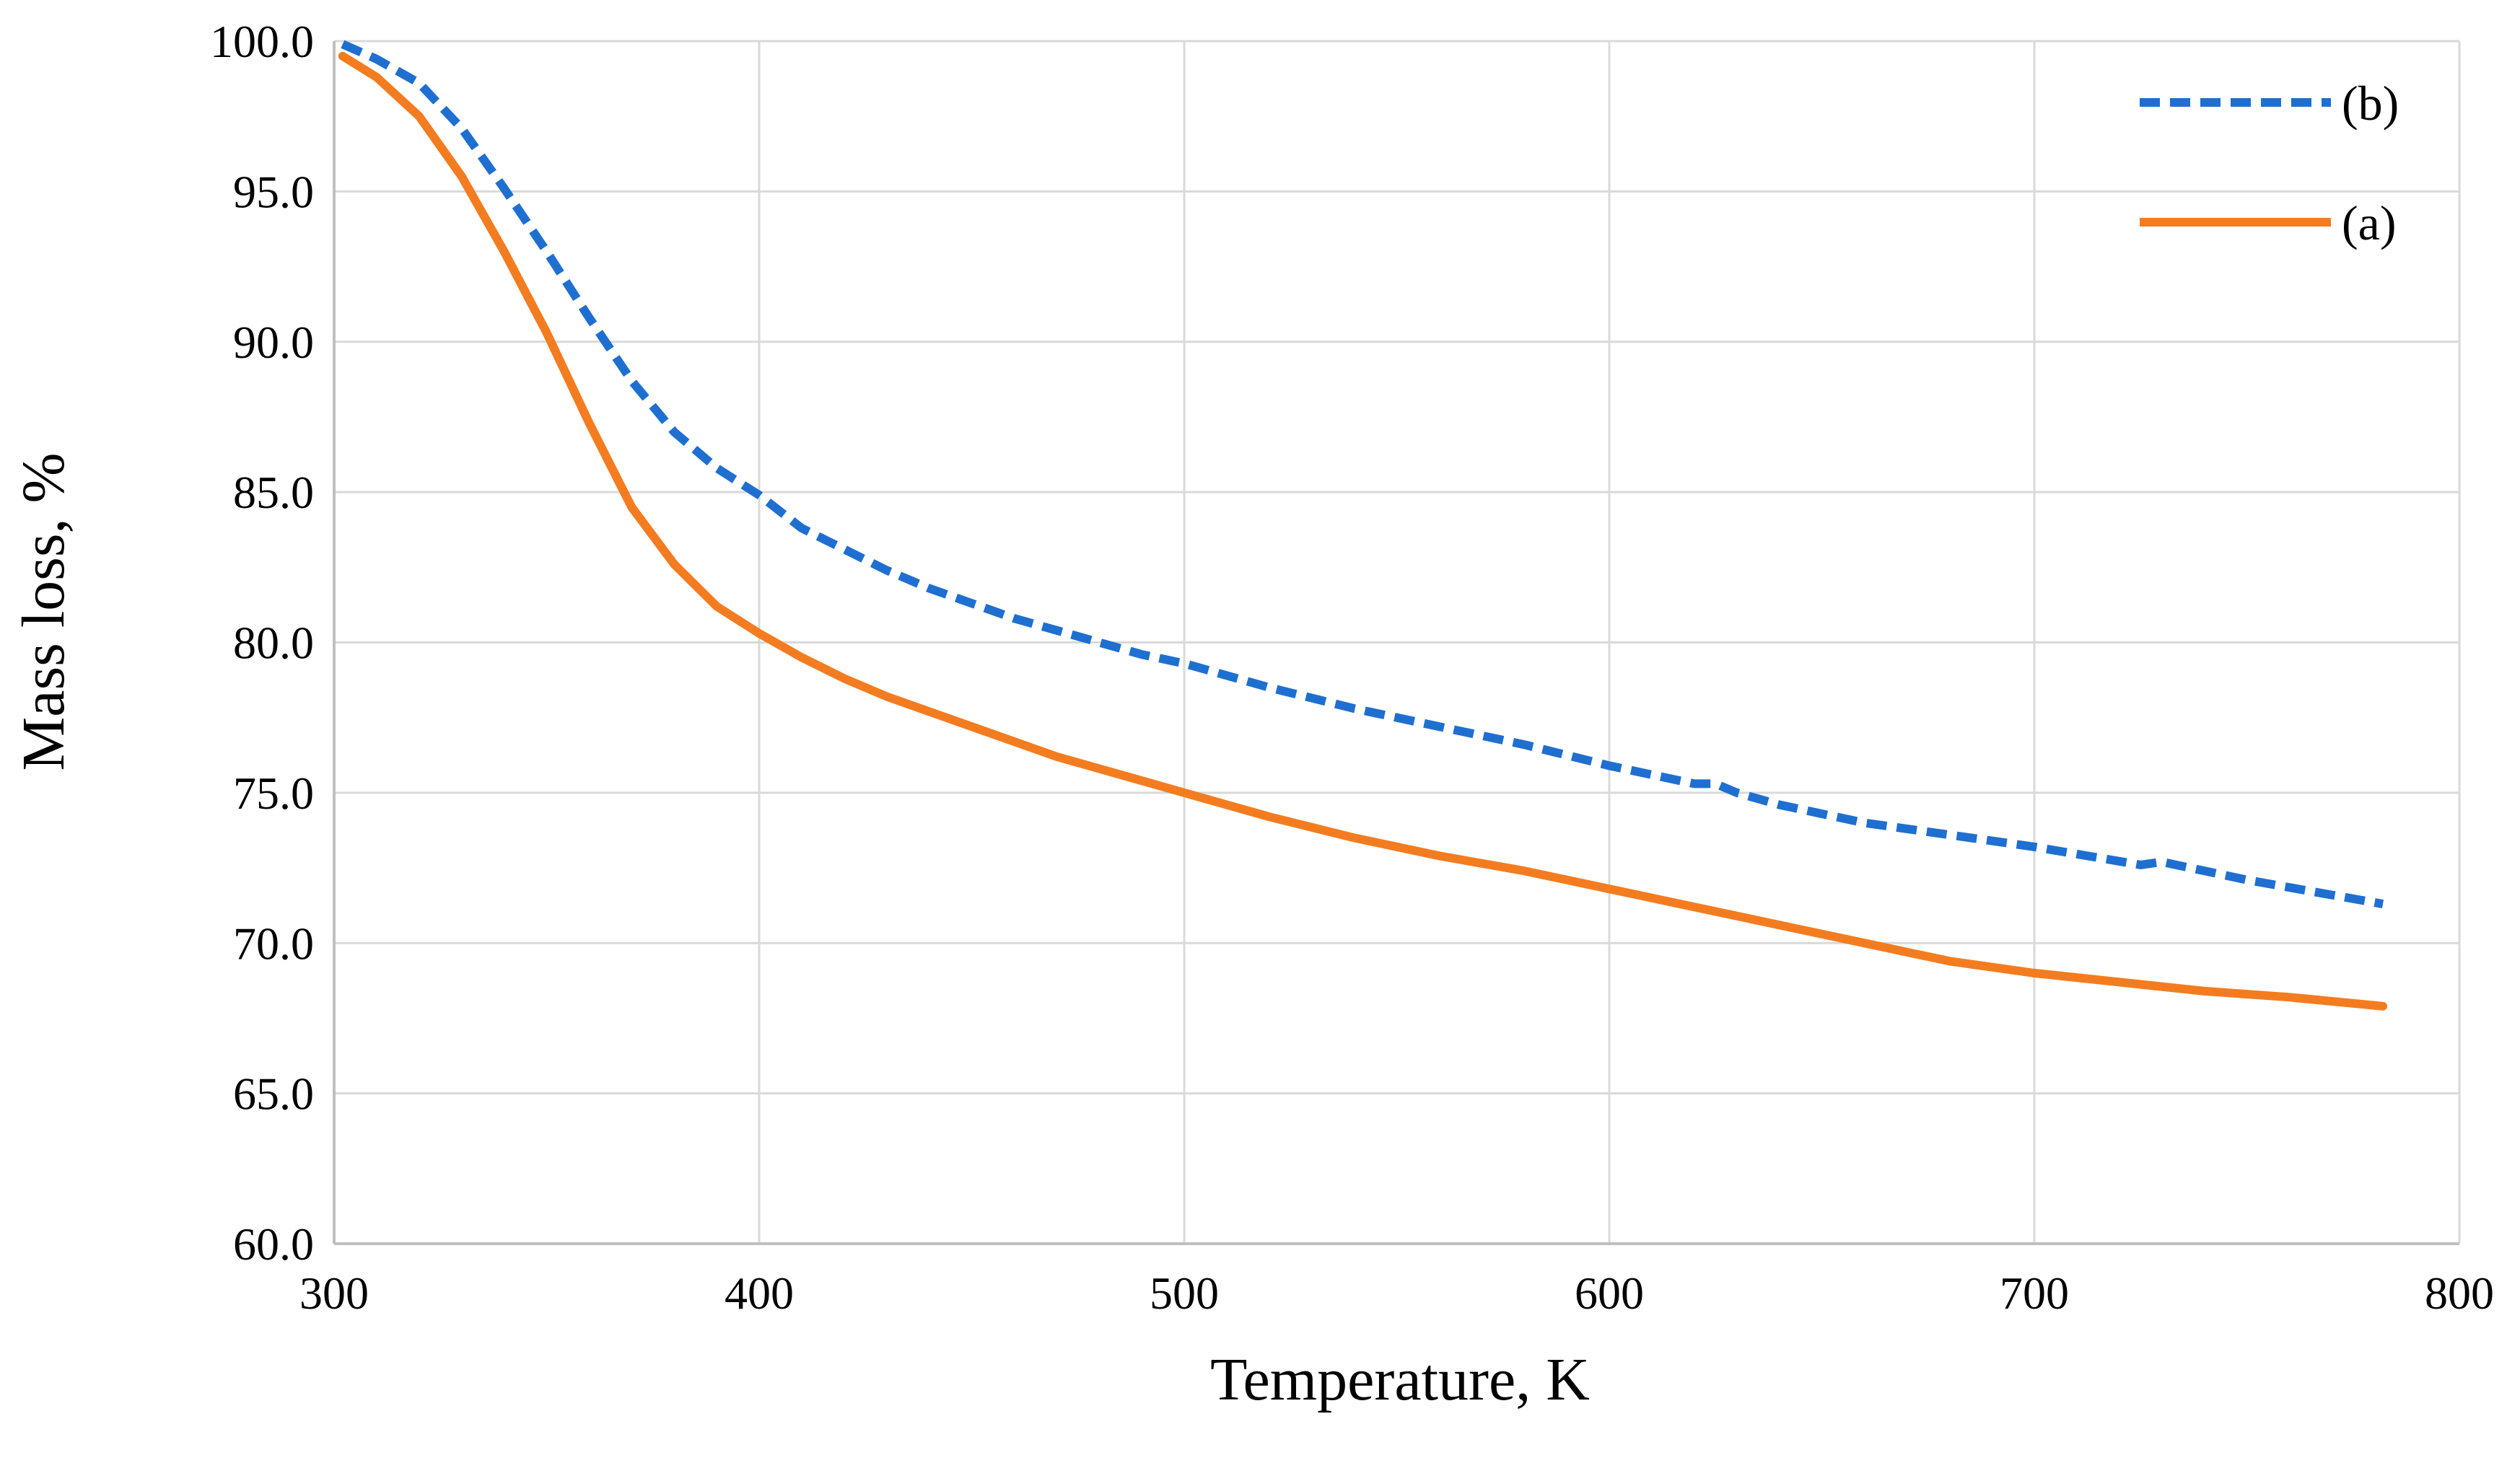 Image resolution: width=2520 pixels, height=1476 pixels. I want to click on x-tick-label: 800, so click(2459, 1293).